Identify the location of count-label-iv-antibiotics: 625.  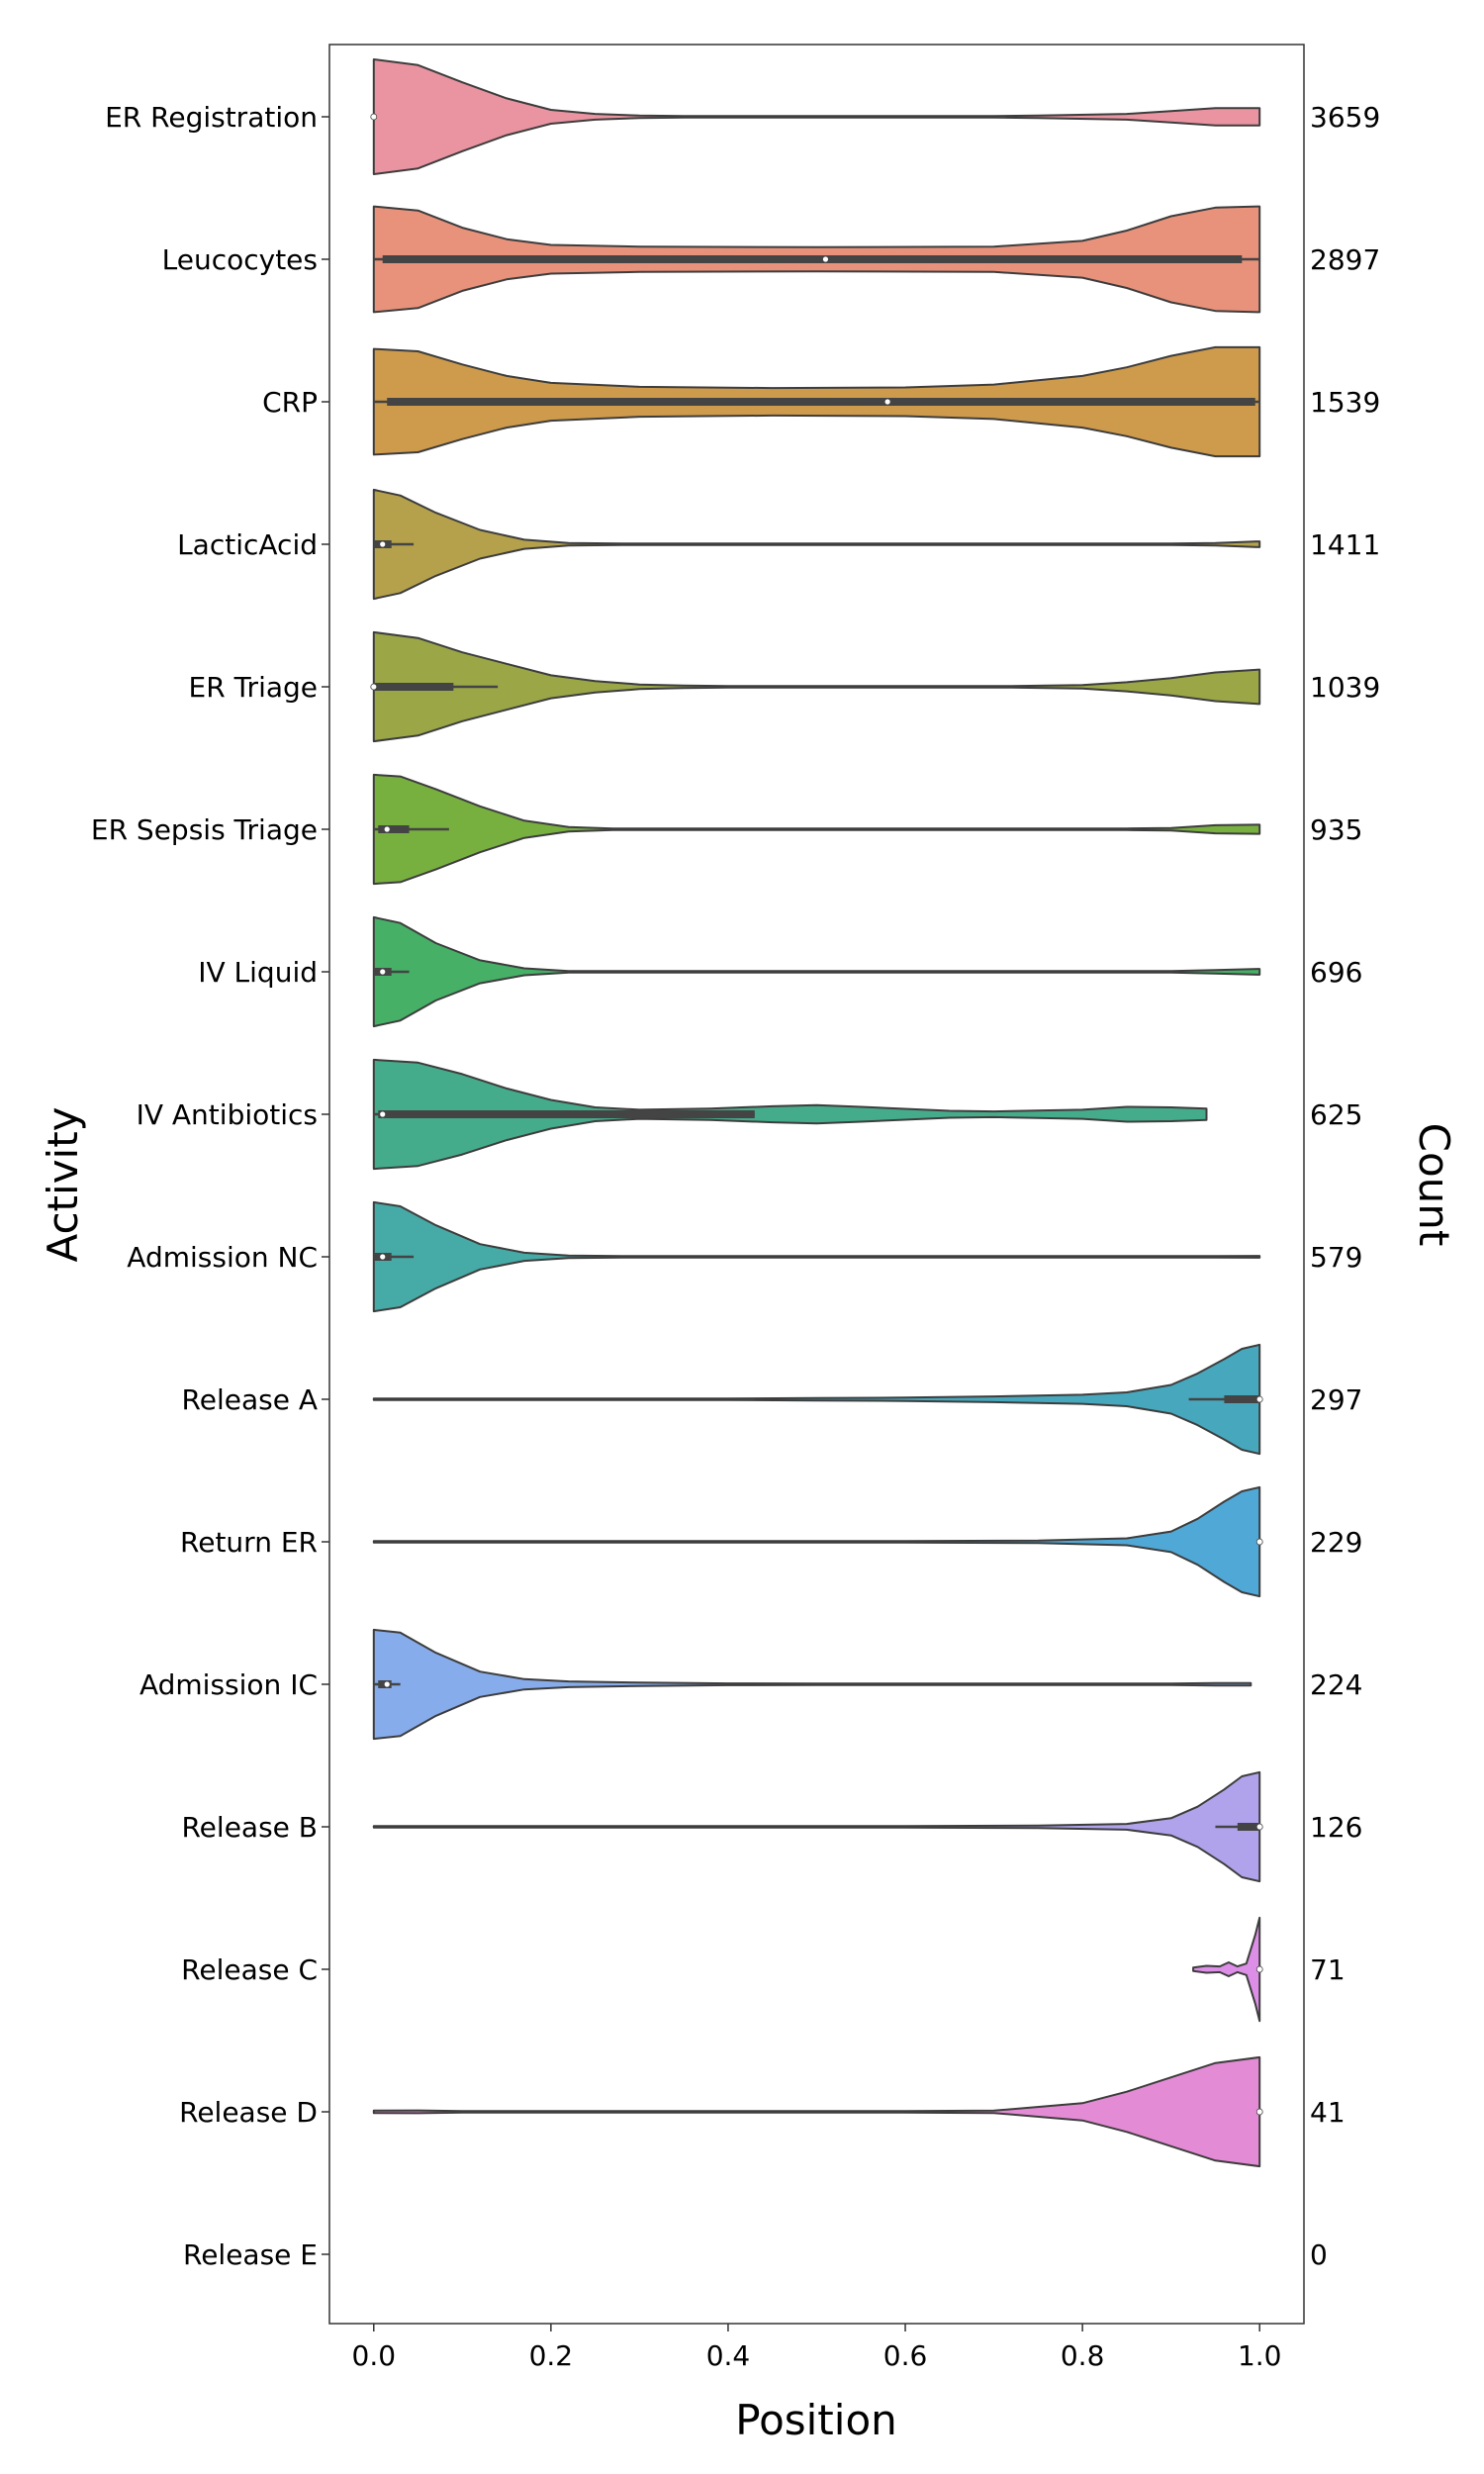
(1336, 1114).